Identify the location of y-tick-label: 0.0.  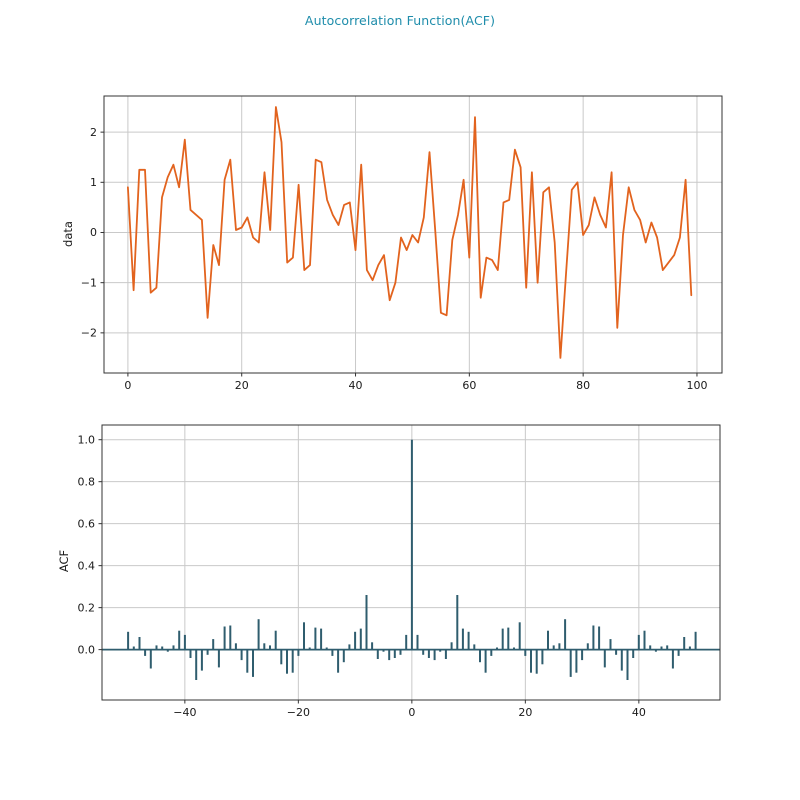
(87, 649).